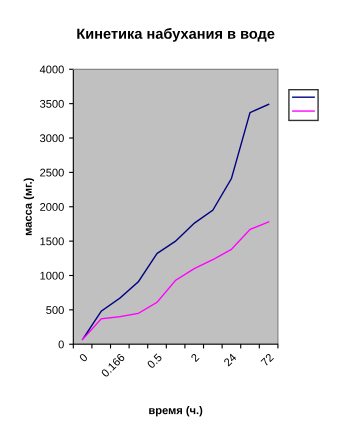 The image size is (341, 433). What do you see at coordinates (267, 360) in the screenshot?
I see `x-tick-label: 72` at bounding box center [267, 360].